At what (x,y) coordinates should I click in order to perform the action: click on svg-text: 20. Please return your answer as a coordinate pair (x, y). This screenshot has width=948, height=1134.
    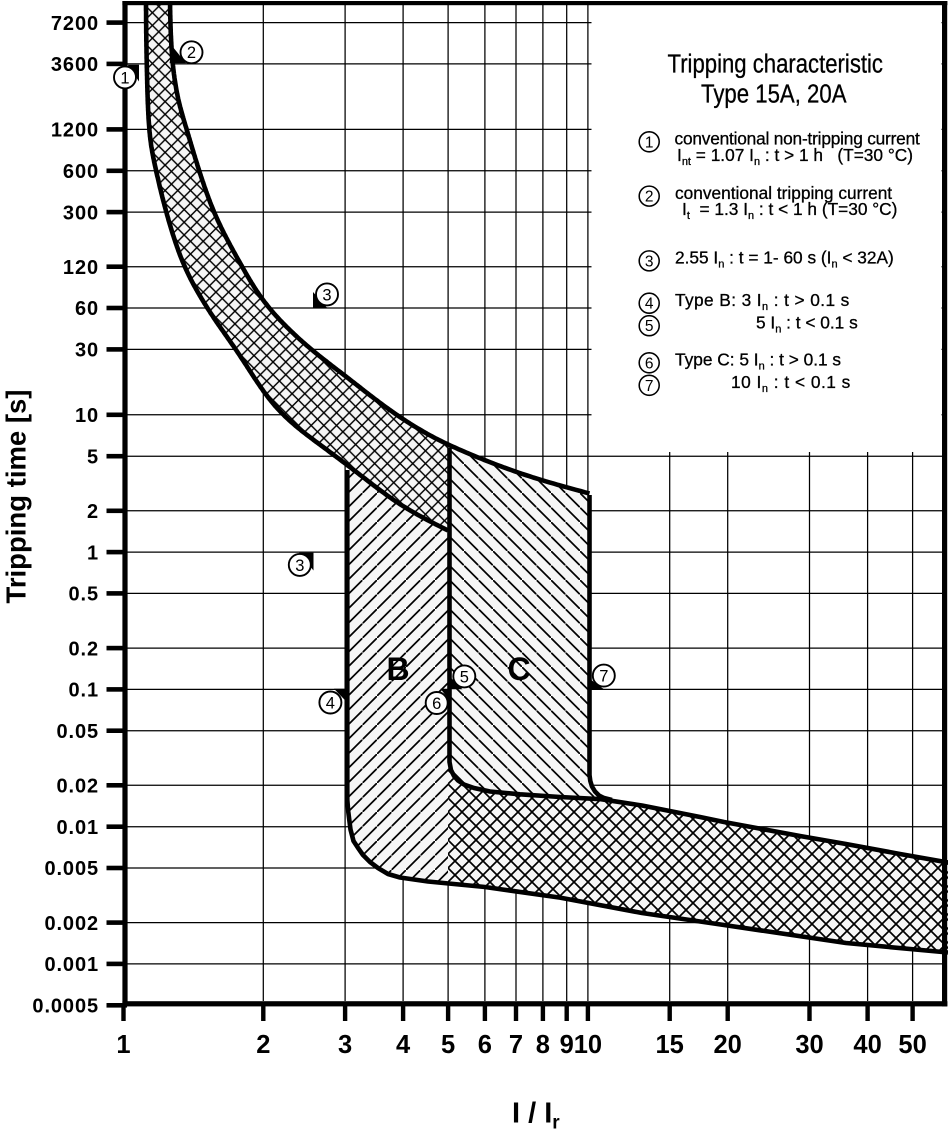
    Looking at the image, I should click on (728, 1045).